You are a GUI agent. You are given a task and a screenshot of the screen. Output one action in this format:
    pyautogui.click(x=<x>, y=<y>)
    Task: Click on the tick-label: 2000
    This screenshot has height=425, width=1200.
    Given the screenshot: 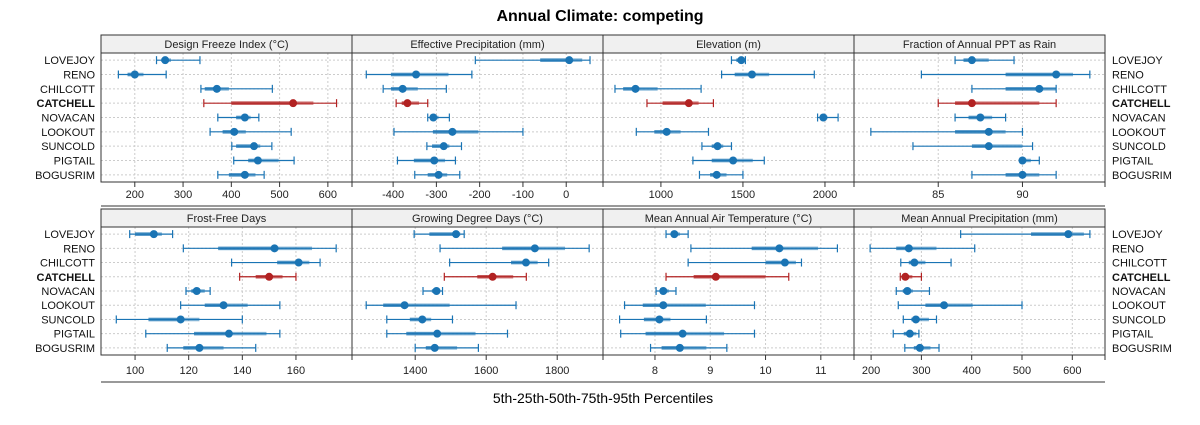 What is the action you would take?
    pyautogui.click(x=825, y=195)
    